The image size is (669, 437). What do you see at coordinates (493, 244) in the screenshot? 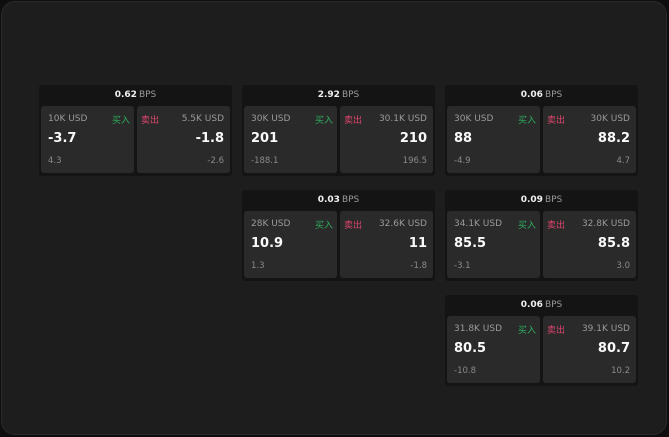
I see `buy-panel: 34.1K USD 买入 85.5 -3.1` at bounding box center [493, 244].